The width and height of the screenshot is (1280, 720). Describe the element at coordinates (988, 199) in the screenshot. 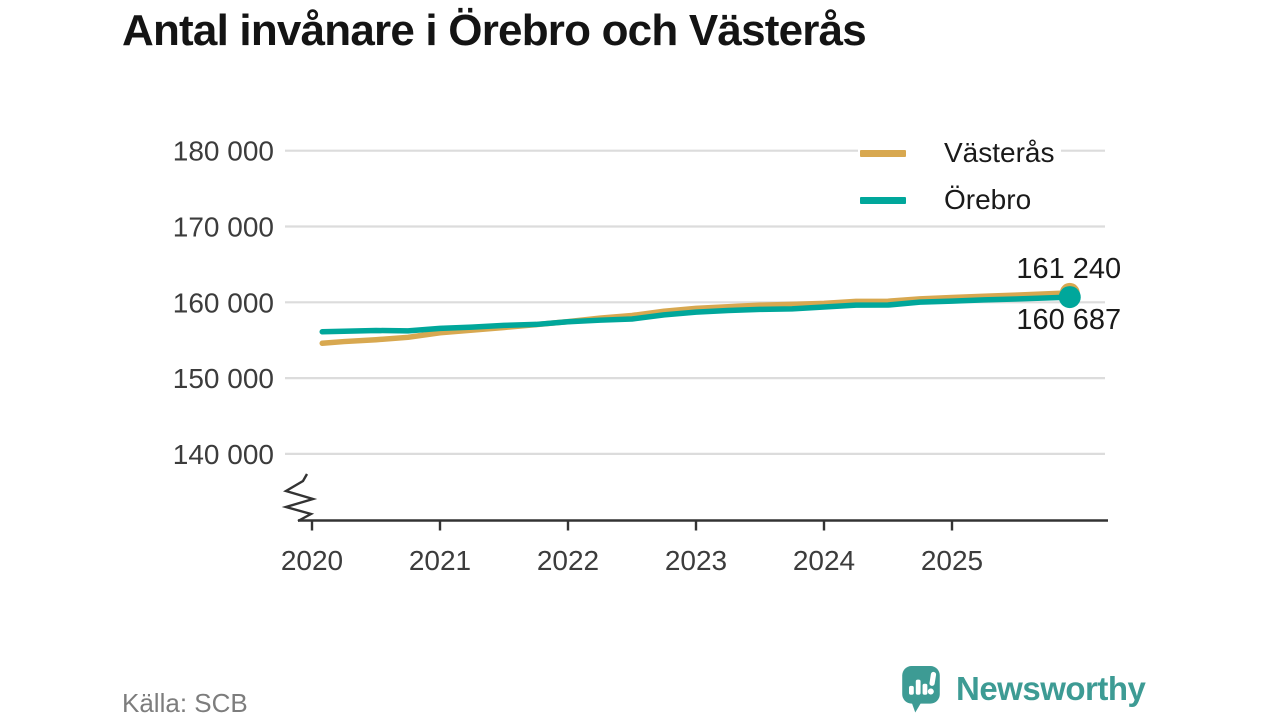

I see `legend-label-orebro: Örebro` at that location.